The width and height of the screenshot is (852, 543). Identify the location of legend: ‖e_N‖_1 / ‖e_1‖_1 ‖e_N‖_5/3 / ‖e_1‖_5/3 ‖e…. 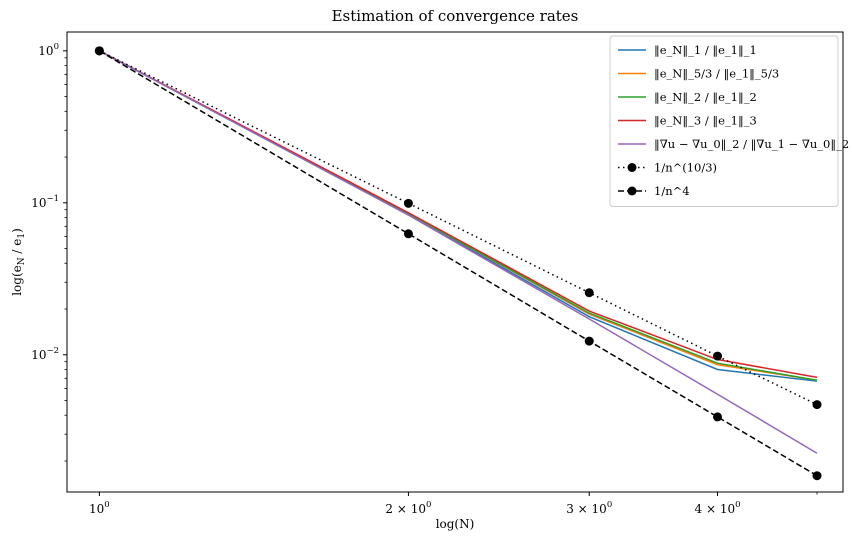
(729, 121).